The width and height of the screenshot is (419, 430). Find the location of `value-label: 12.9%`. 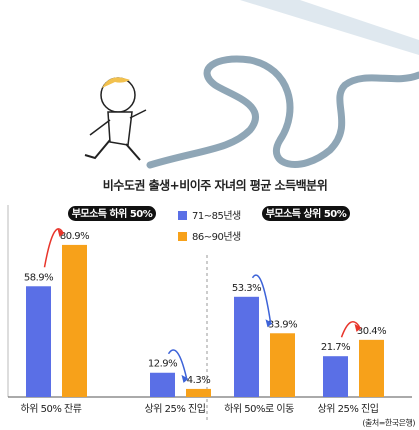

value-label: 12.9% is located at coordinates (162, 364).